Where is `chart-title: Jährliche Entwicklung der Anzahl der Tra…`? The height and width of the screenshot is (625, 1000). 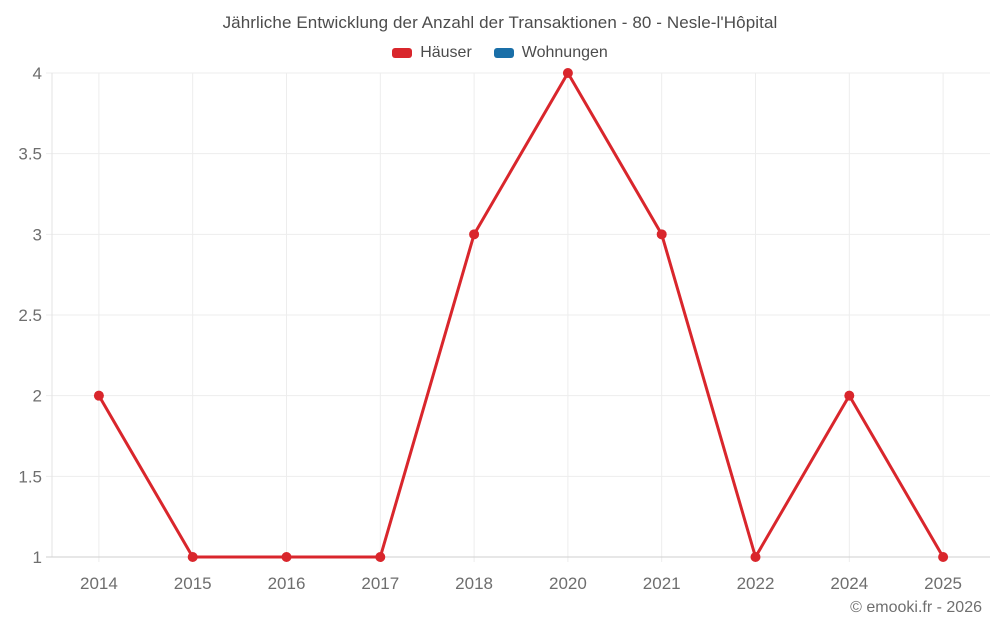 chart-title: Jährliche Entwicklung der Anzahl der Tra… is located at coordinates (500, 22).